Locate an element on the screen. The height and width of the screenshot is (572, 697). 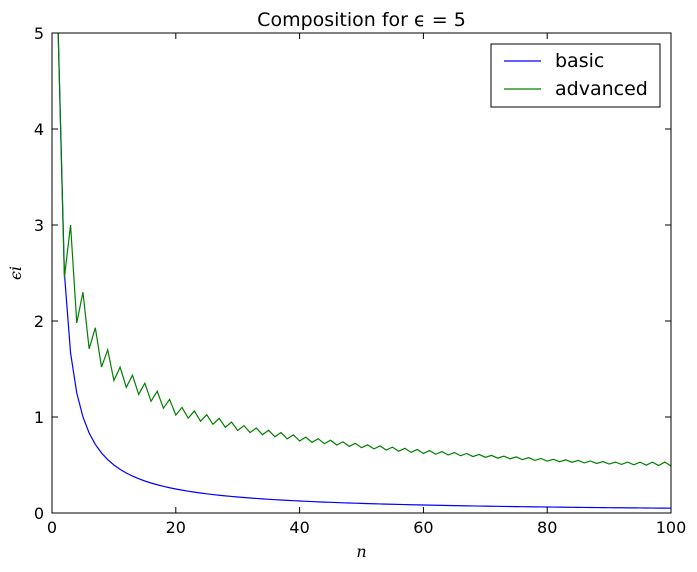
x-tick-label: 100 is located at coordinates (671, 527).